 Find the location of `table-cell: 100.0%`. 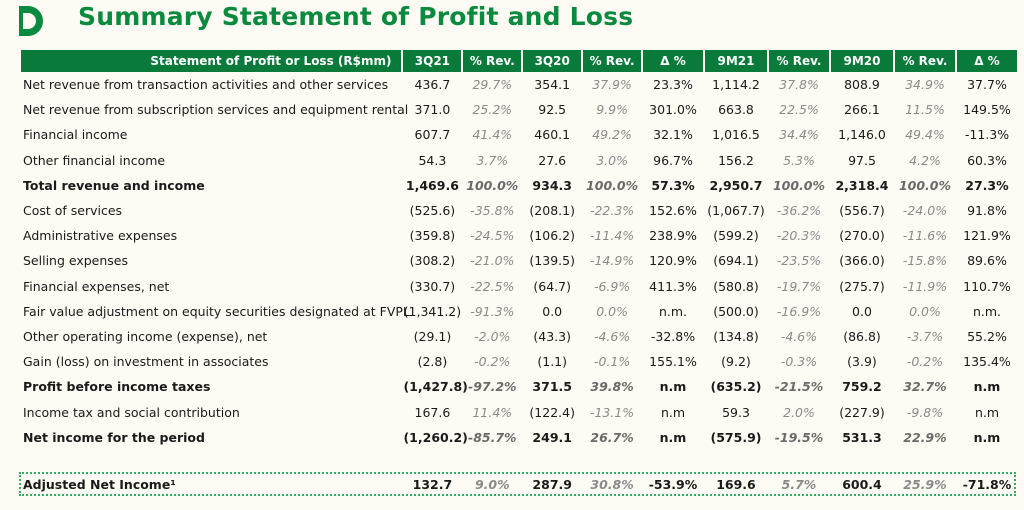

table-cell: 100.0% is located at coordinates (492, 185).